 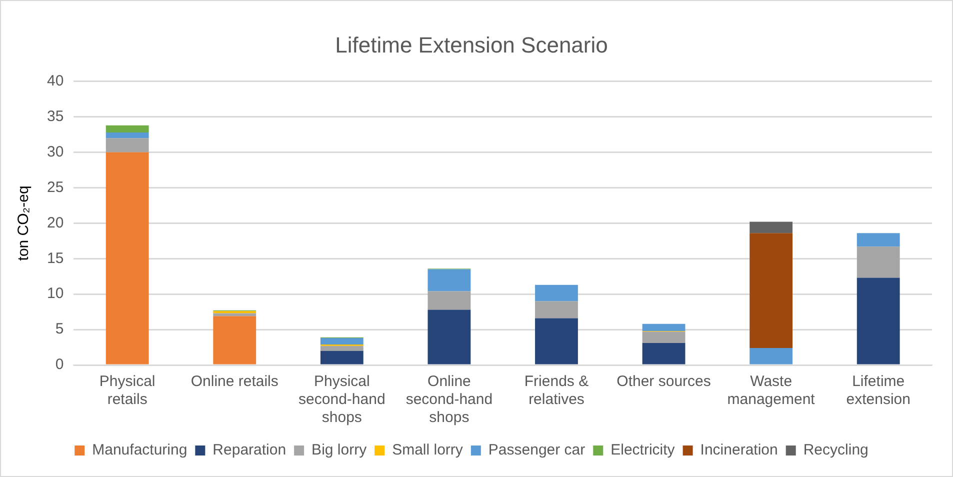 What do you see at coordinates (663, 381) in the screenshot?
I see `x-tick-label: Other sources` at bounding box center [663, 381].